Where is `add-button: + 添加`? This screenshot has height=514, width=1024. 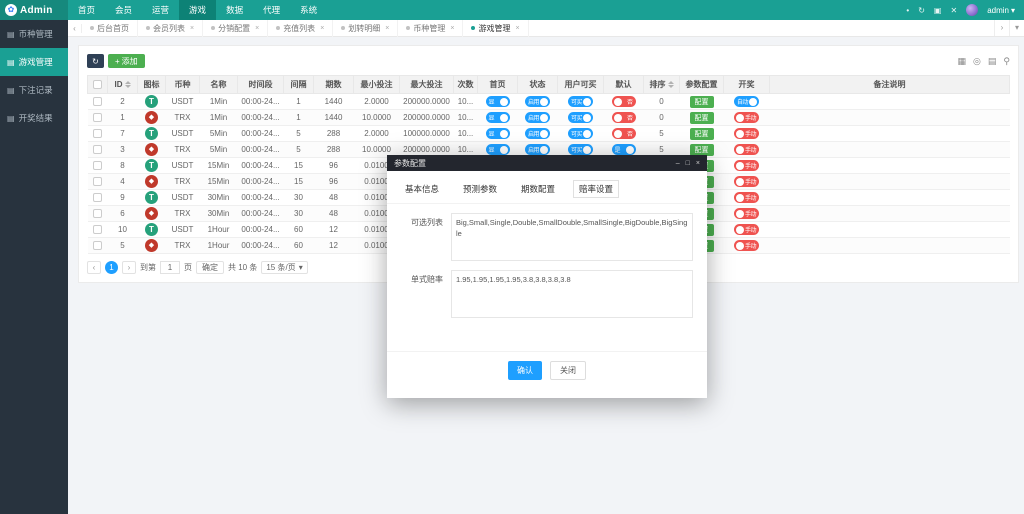 add-button: + 添加 is located at coordinates (126, 61).